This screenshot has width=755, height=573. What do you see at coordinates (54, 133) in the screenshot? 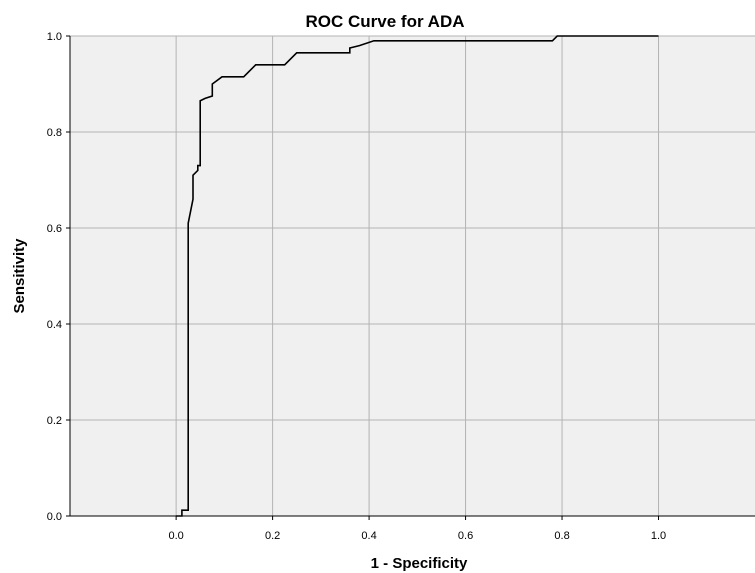
I see `y-tick-label: 0.8` at bounding box center [54, 133].